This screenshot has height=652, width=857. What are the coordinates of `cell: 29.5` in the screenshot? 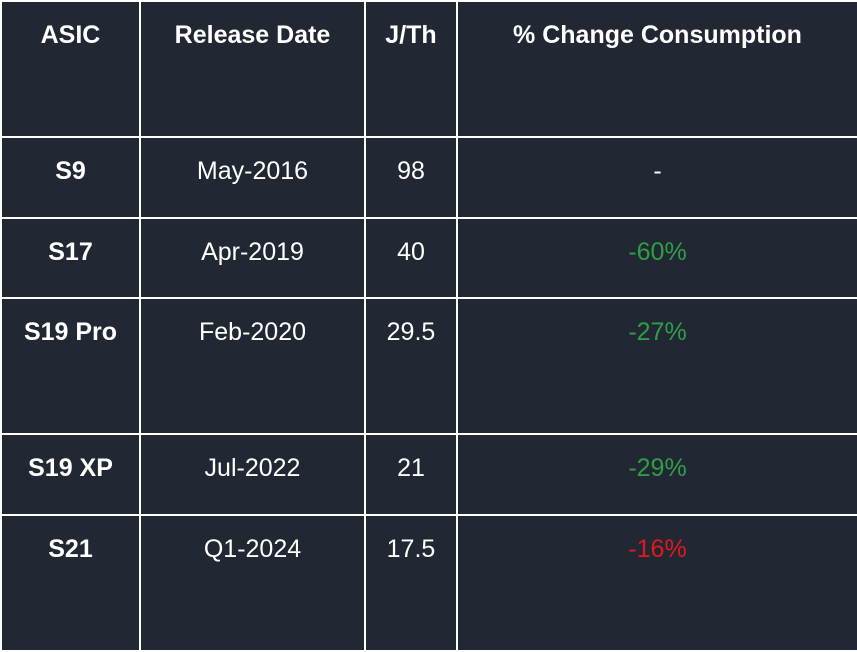 It's located at (411, 366).